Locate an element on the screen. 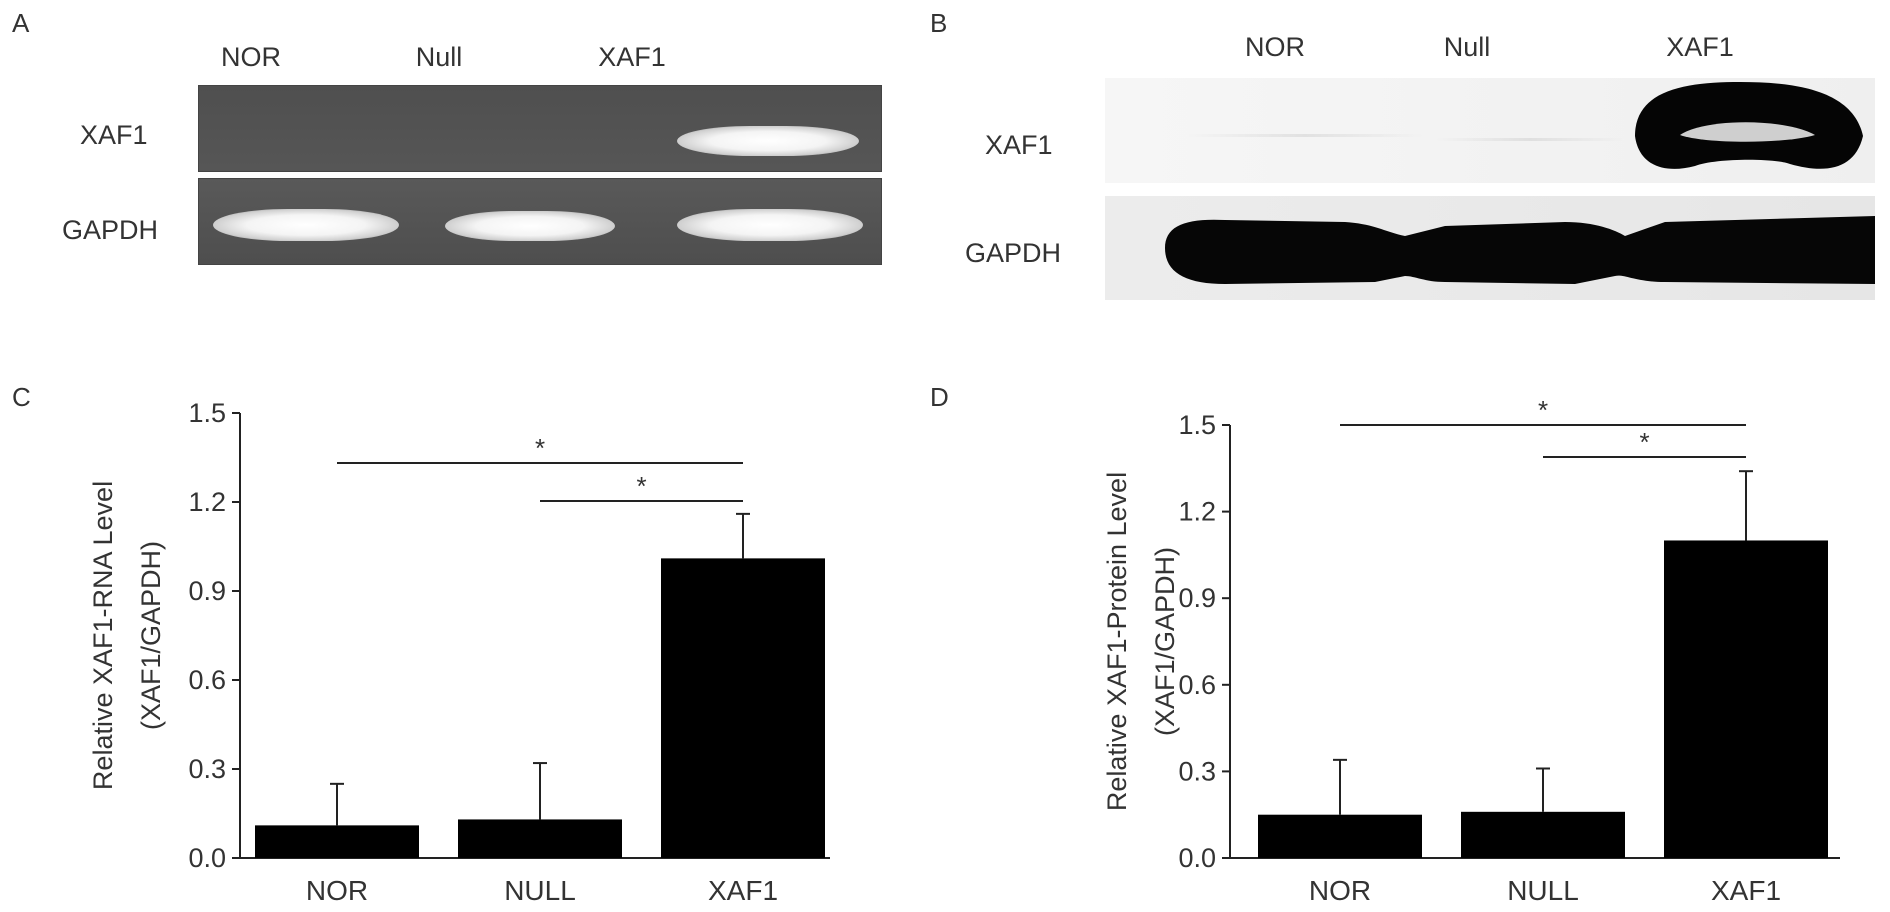 This screenshot has width=1890, height=912. western-blot-gapdh is located at coordinates (1490, 248).